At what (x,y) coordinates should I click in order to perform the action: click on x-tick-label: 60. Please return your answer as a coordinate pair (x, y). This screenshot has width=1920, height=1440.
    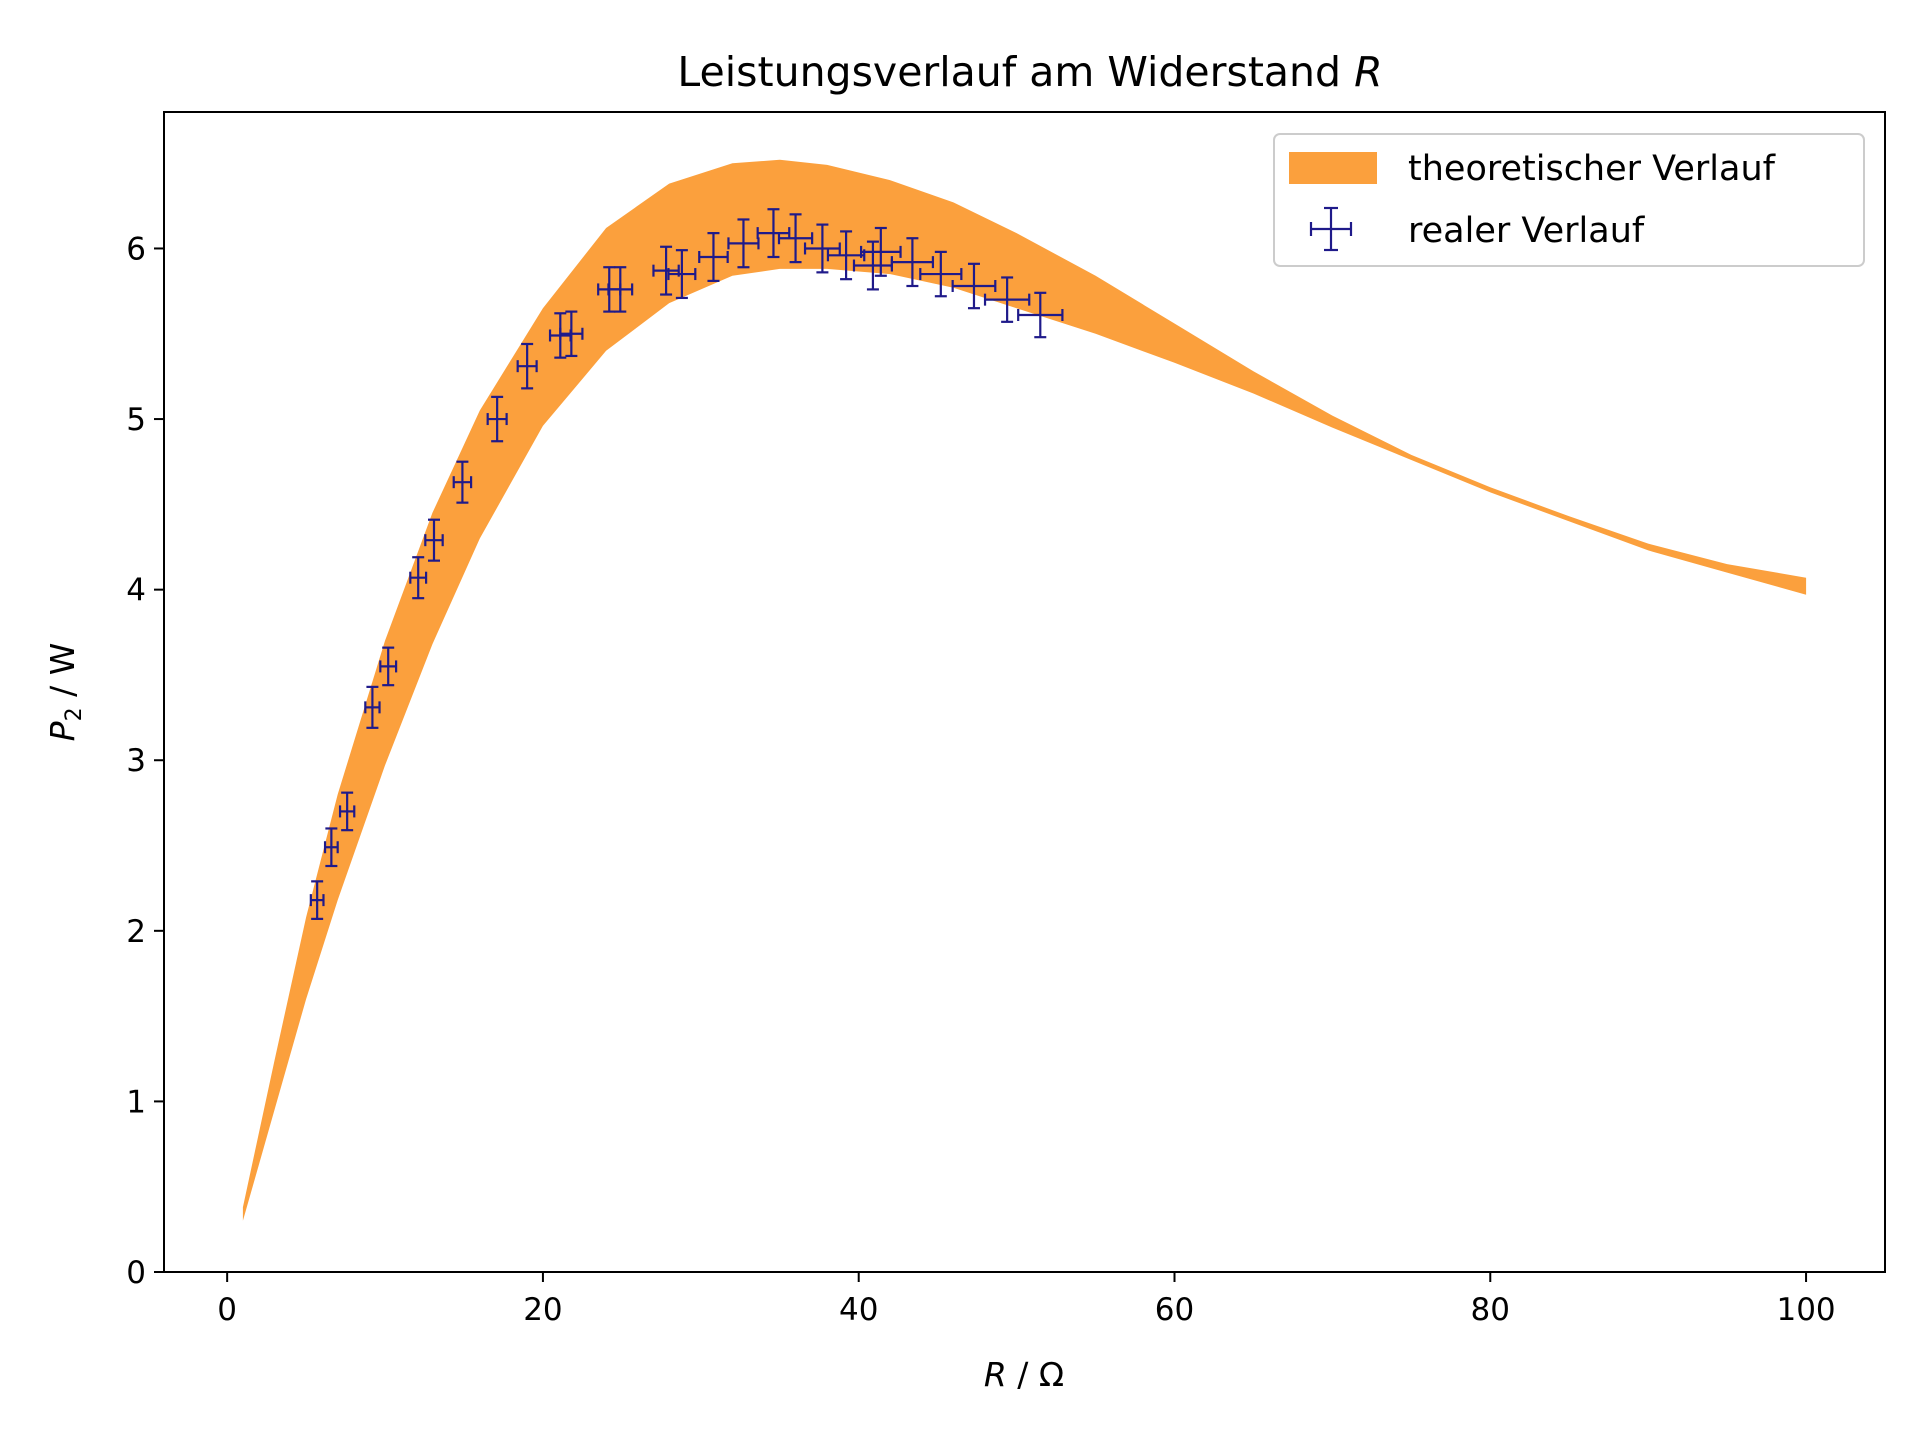
    Looking at the image, I should click on (1174, 1310).